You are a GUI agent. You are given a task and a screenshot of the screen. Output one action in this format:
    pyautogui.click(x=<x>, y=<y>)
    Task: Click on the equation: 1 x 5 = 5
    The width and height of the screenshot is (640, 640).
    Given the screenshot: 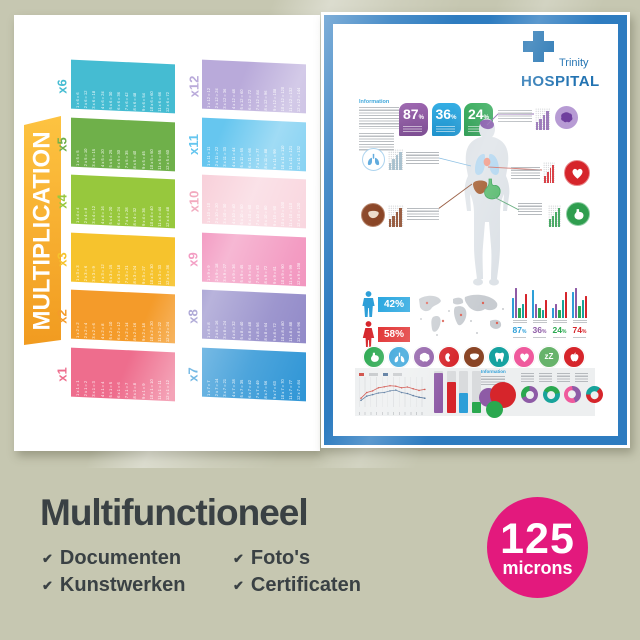 What is the action you would take?
    pyautogui.click(x=77, y=157)
    